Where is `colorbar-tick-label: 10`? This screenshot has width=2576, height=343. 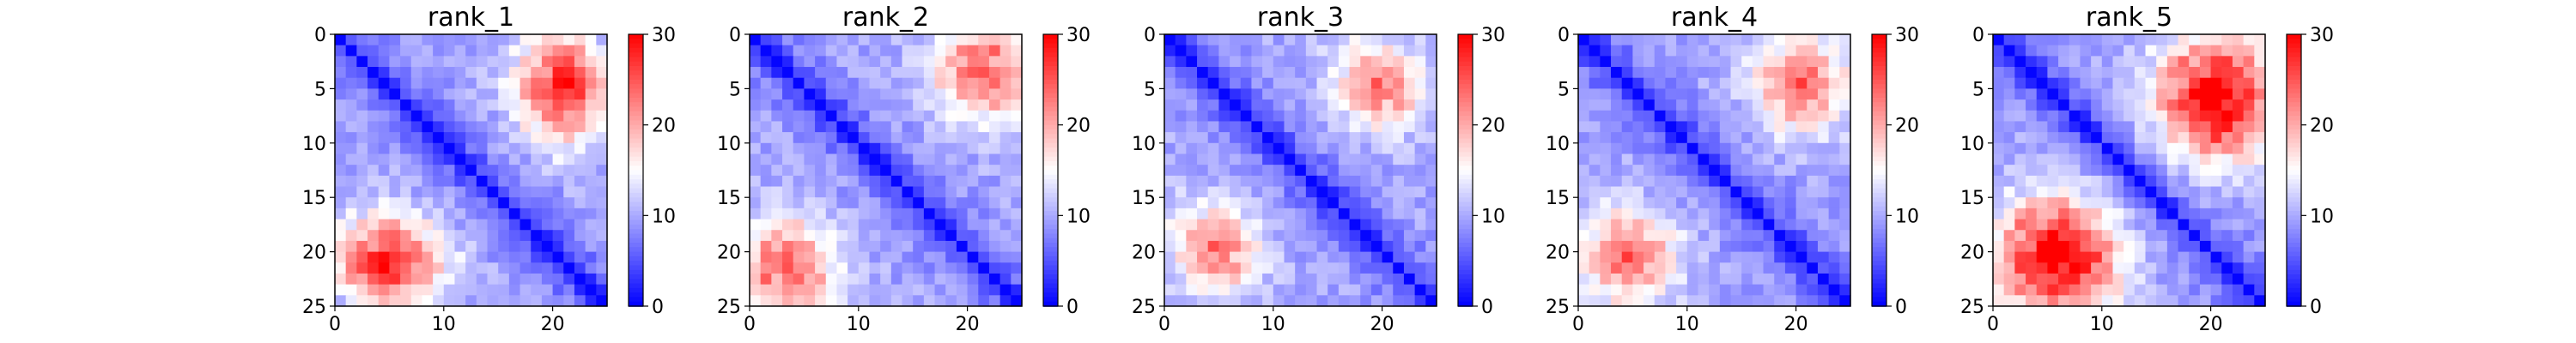 colorbar-tick-label: 10 is located at coordinates (1078, 217).